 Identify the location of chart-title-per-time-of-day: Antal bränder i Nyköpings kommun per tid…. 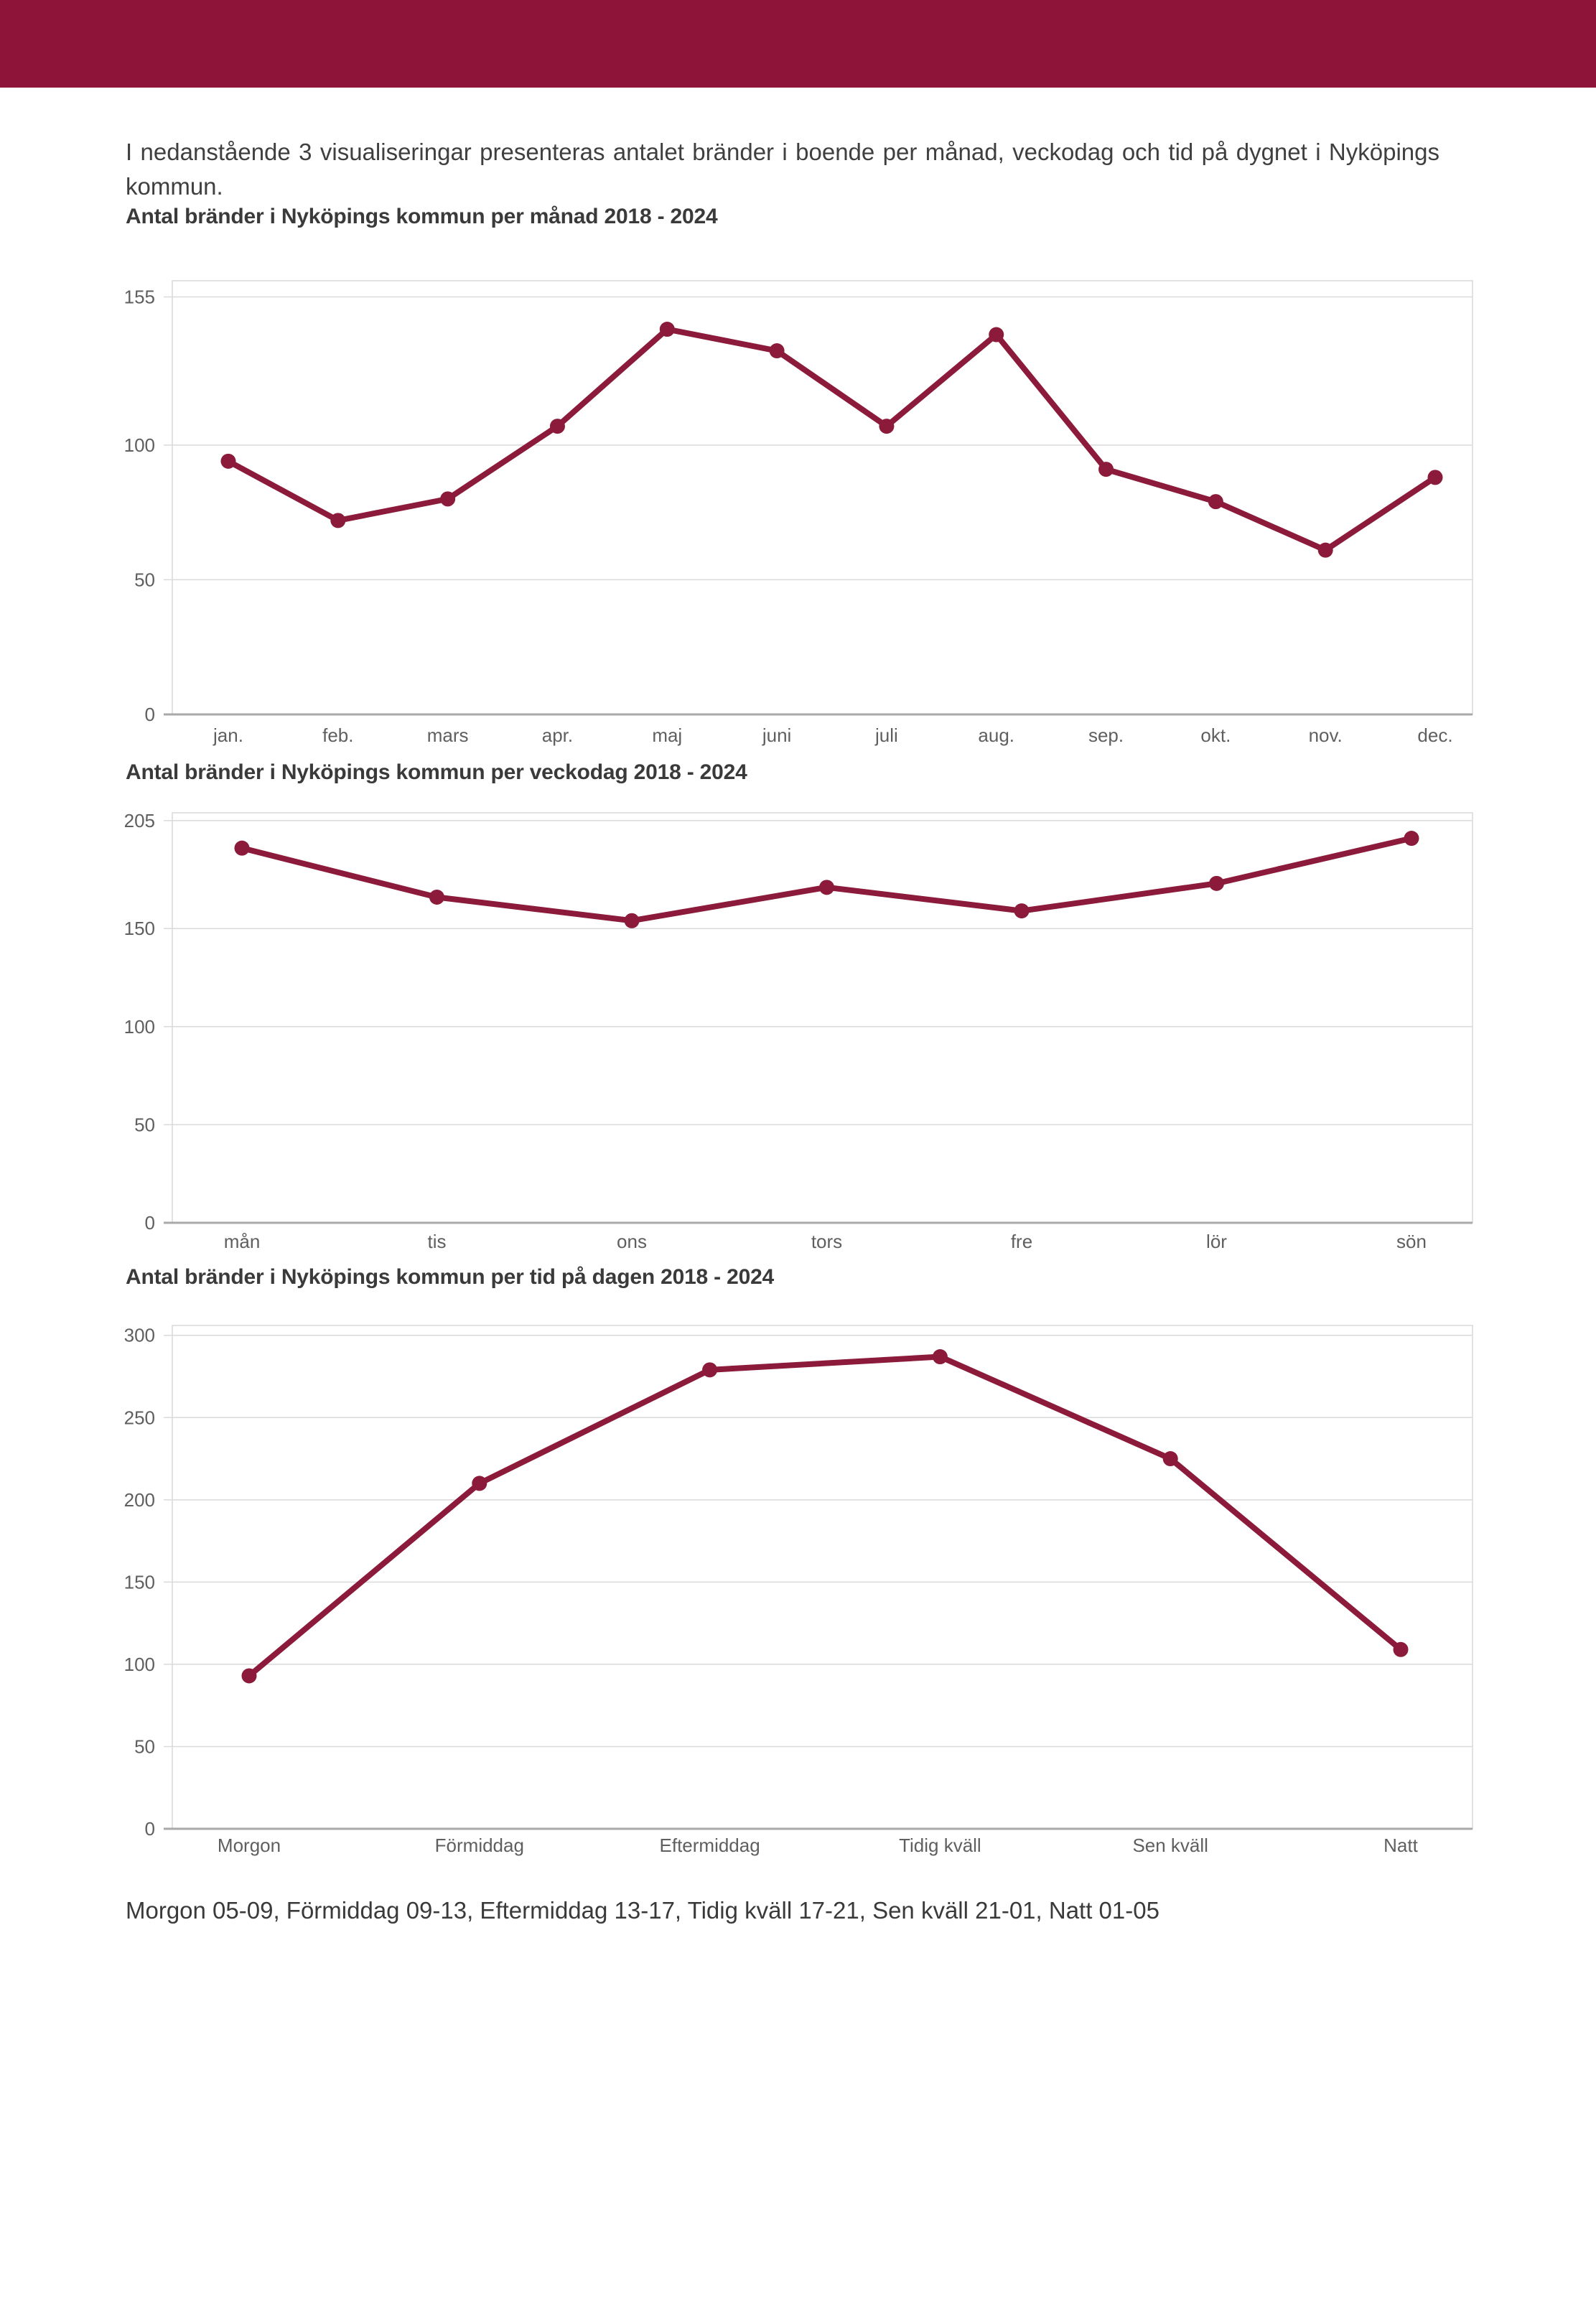
(450, 1277).